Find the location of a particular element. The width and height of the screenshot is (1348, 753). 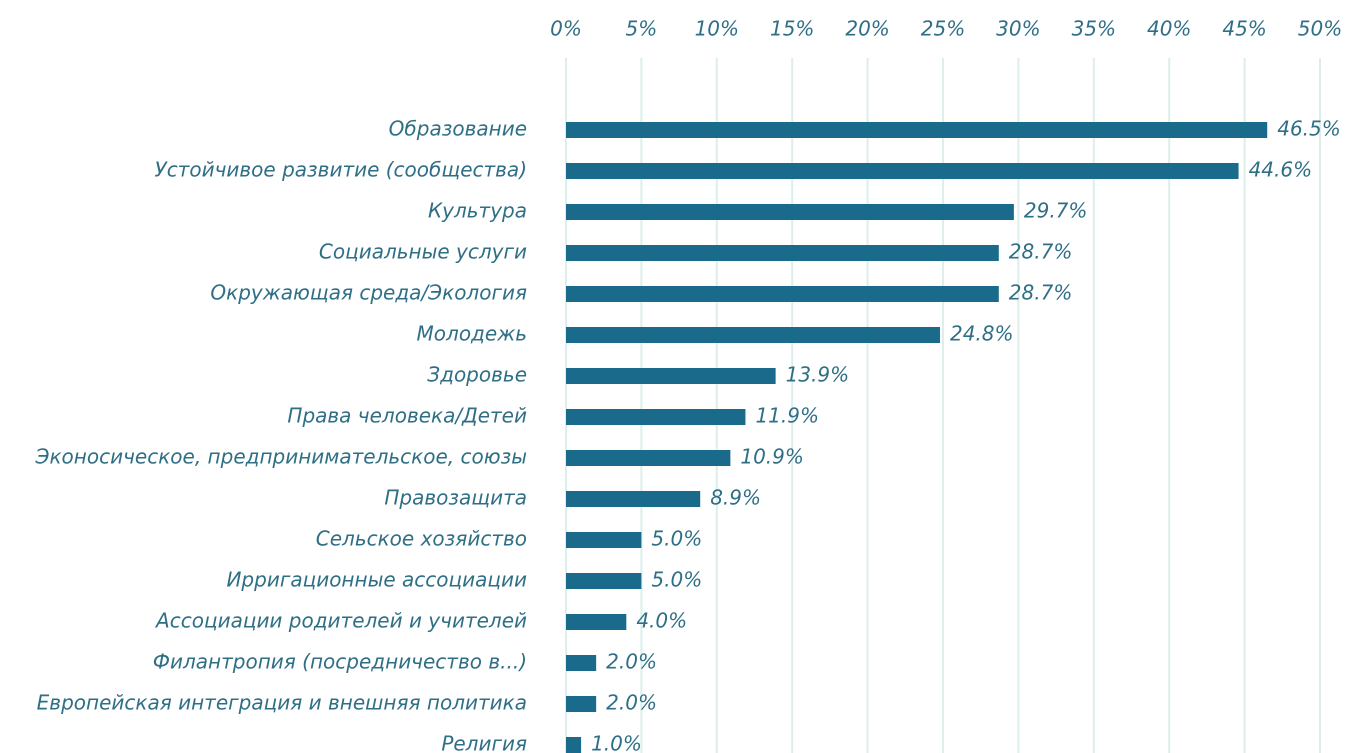

x-tick-label: 5% is located at coordinates (642, 29).